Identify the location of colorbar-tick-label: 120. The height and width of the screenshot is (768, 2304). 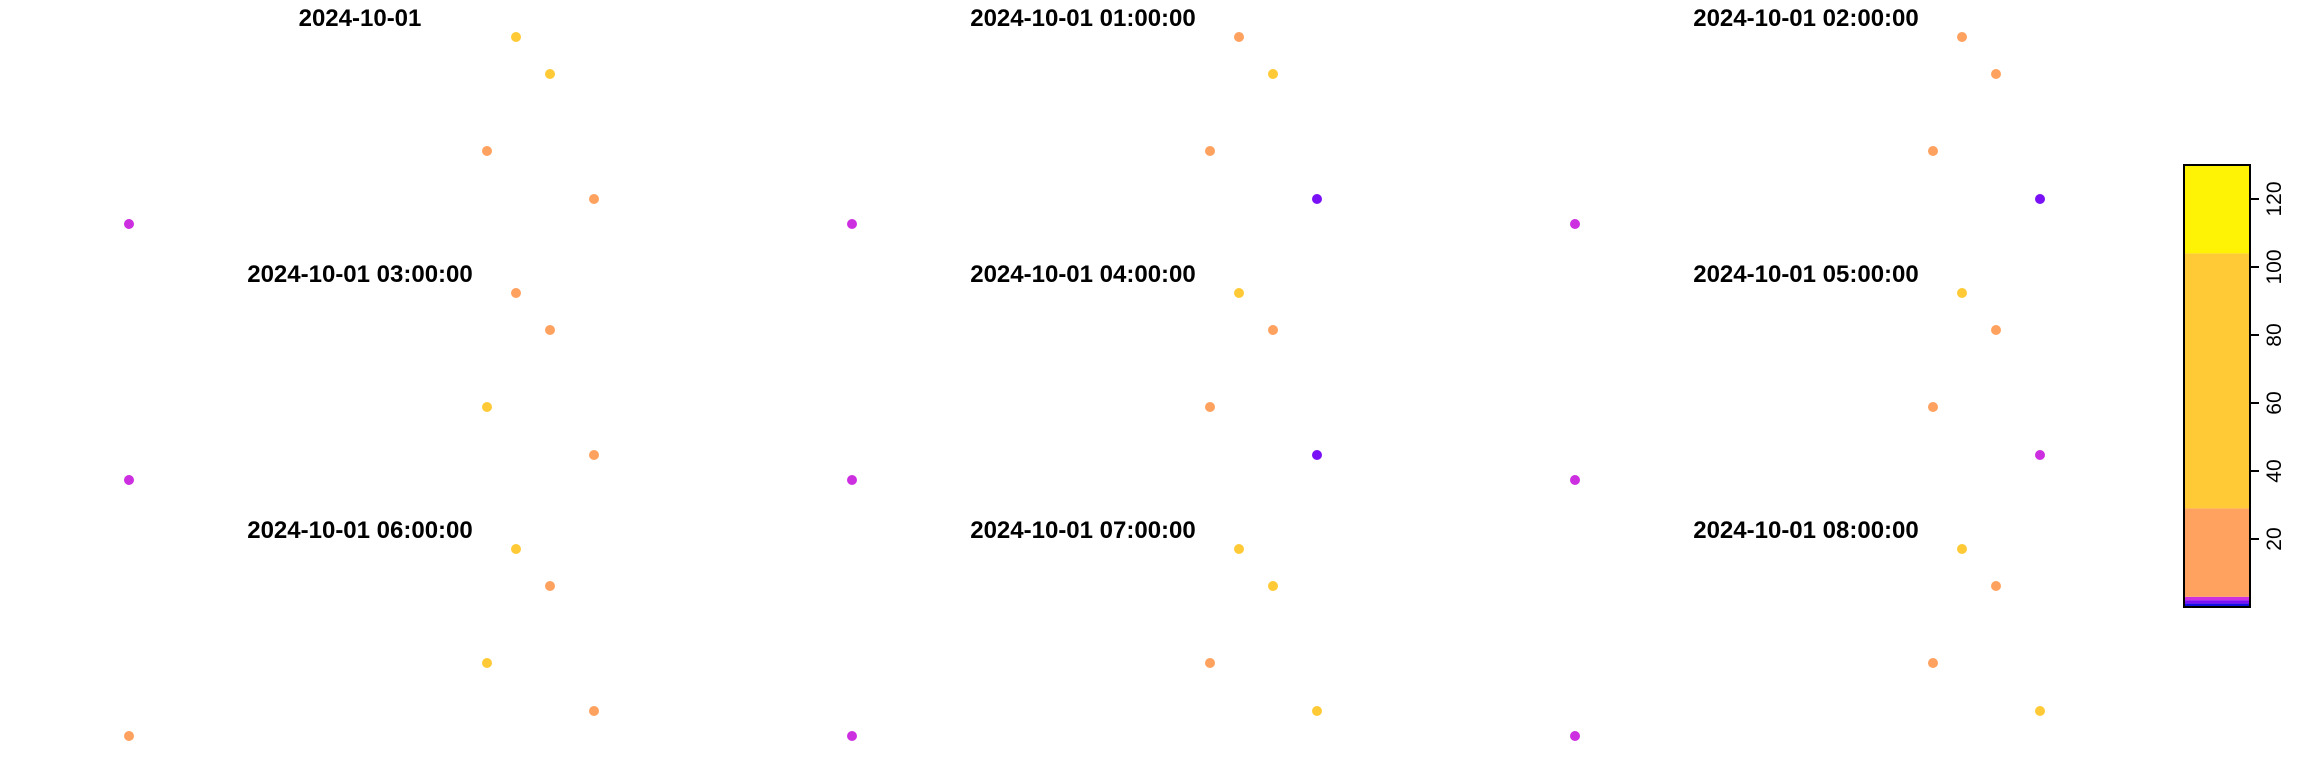
(2274, 198).